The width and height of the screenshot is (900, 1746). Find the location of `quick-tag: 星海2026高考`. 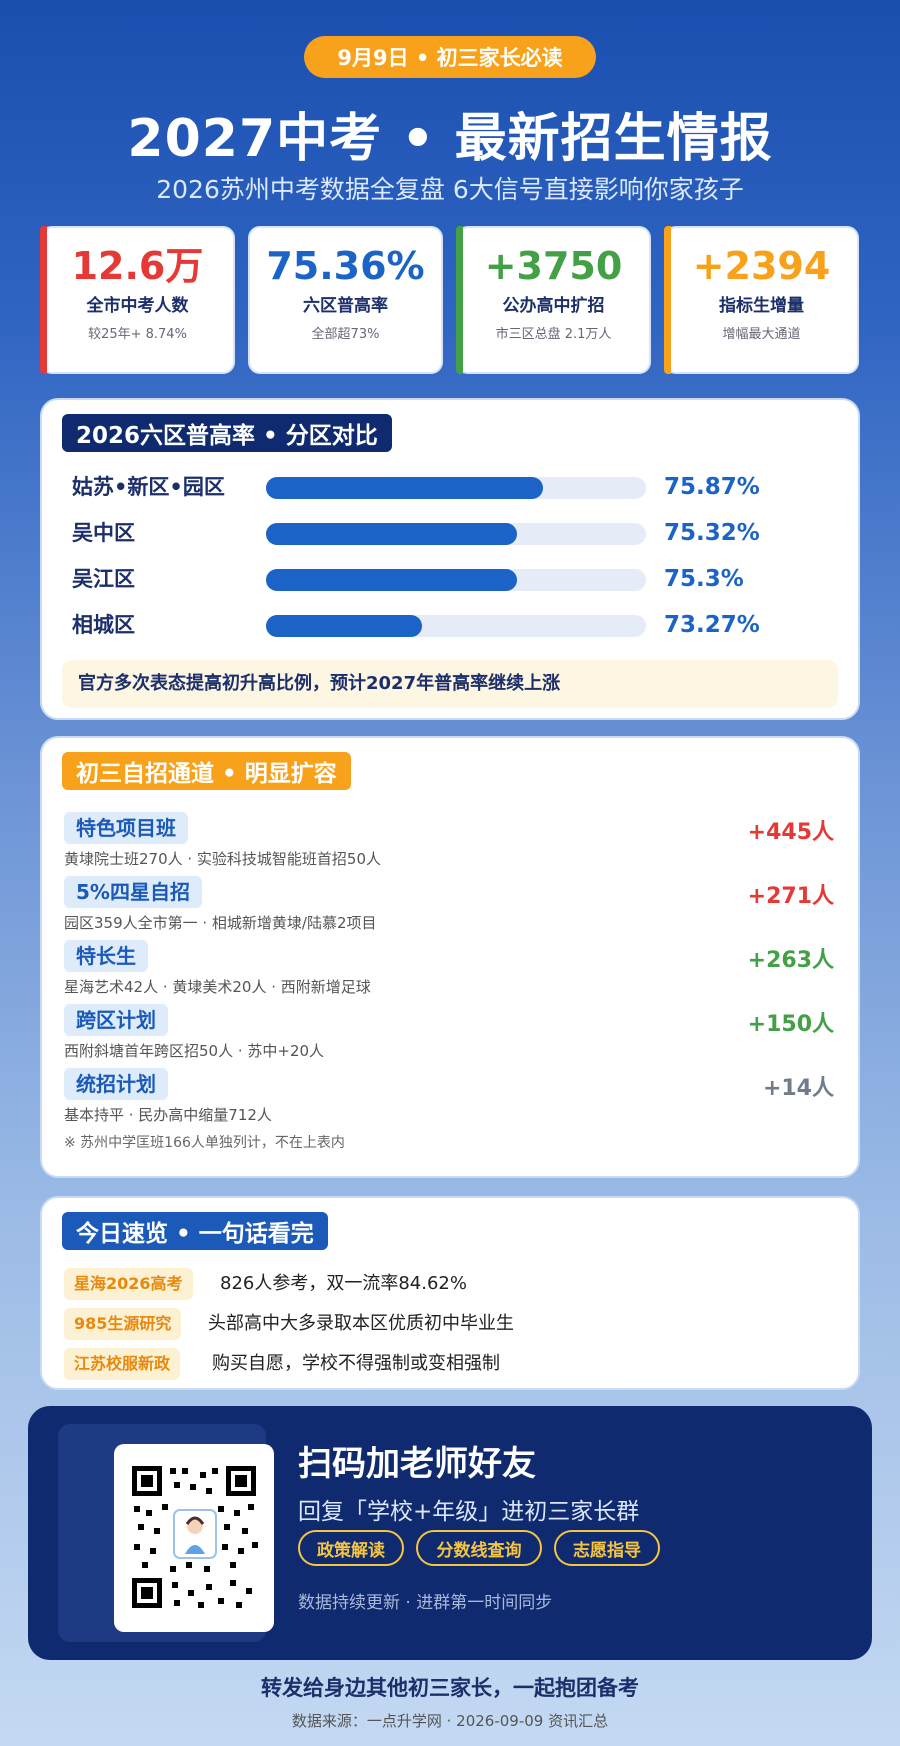

quick-tag: 星海2026高考 is located at coordinates (128, 1284).